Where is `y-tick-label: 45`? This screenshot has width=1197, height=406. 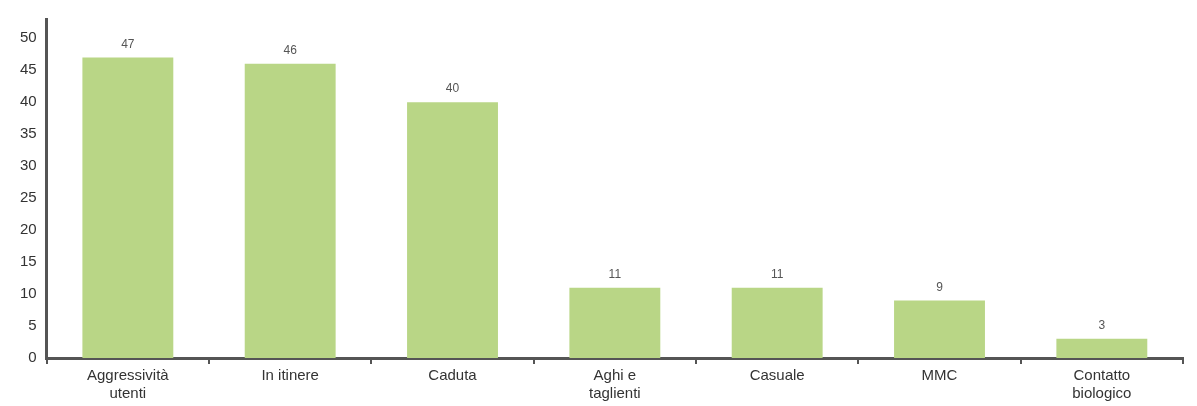
y-tick-label: 45 is located at coordinates (28, 69).